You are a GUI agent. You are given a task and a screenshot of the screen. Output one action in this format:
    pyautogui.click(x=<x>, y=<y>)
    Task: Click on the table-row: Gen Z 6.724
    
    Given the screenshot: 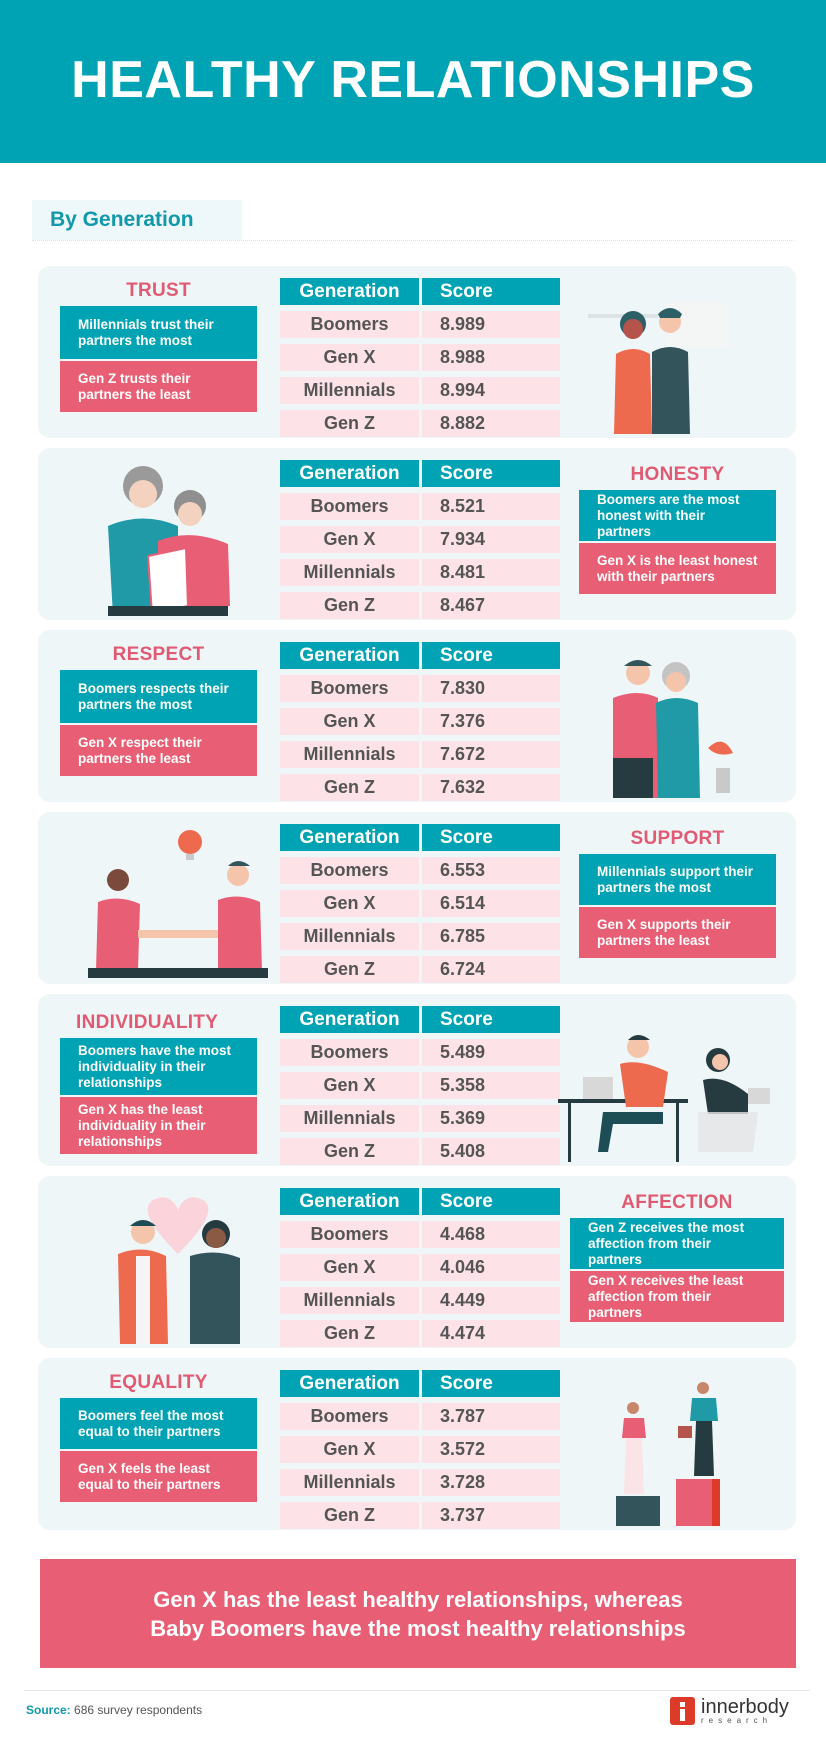 What is the action you would take?
    pyautogui.click(x=420, y=971)
    